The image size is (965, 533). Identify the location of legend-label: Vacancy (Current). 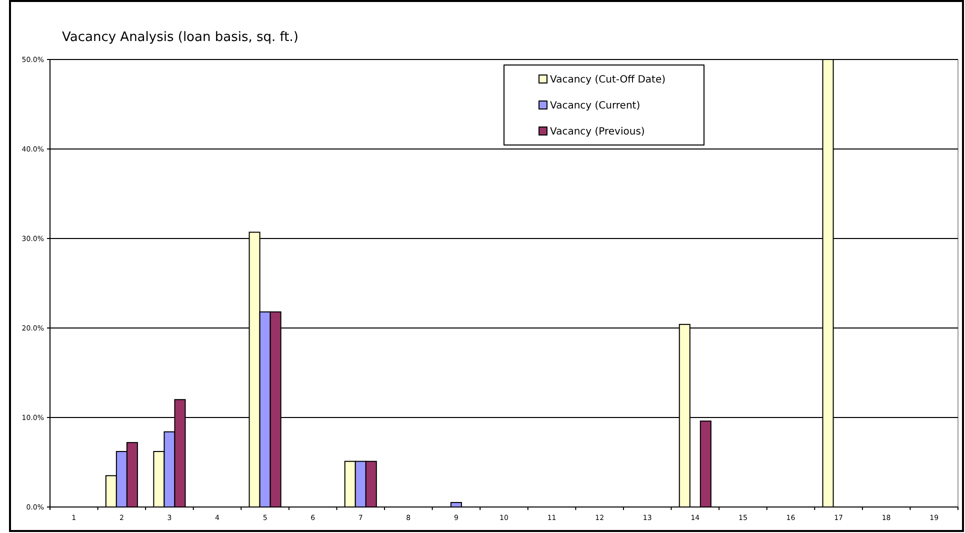
(595, 106).